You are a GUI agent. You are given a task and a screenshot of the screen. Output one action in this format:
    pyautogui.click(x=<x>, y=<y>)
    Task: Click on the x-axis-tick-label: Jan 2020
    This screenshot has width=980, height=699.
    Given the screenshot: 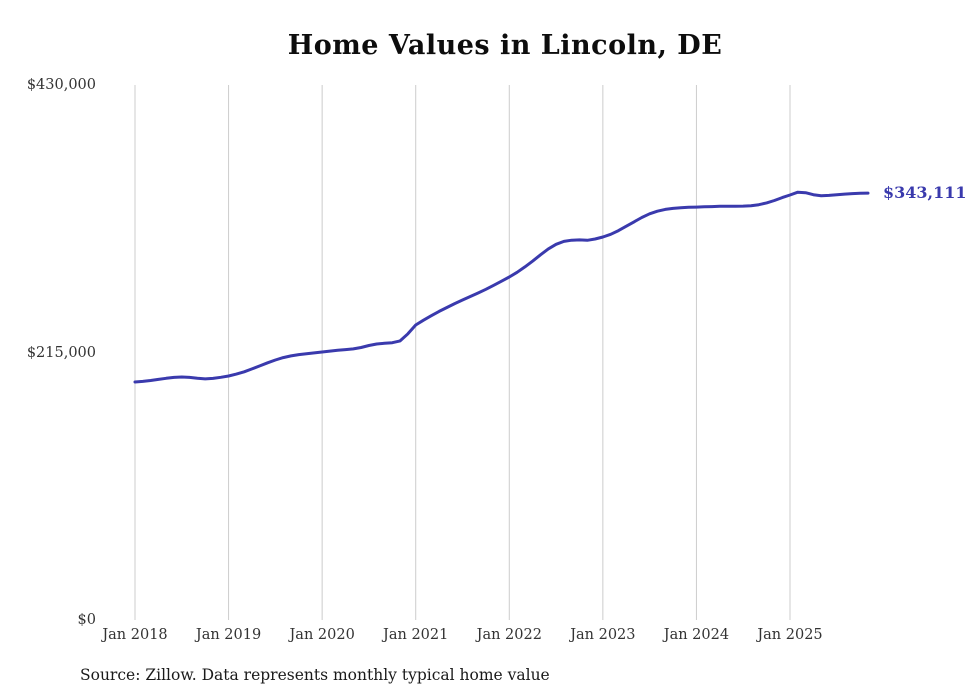 What is the action you would take?
    pyautogui.click(x=322, y=635)
    